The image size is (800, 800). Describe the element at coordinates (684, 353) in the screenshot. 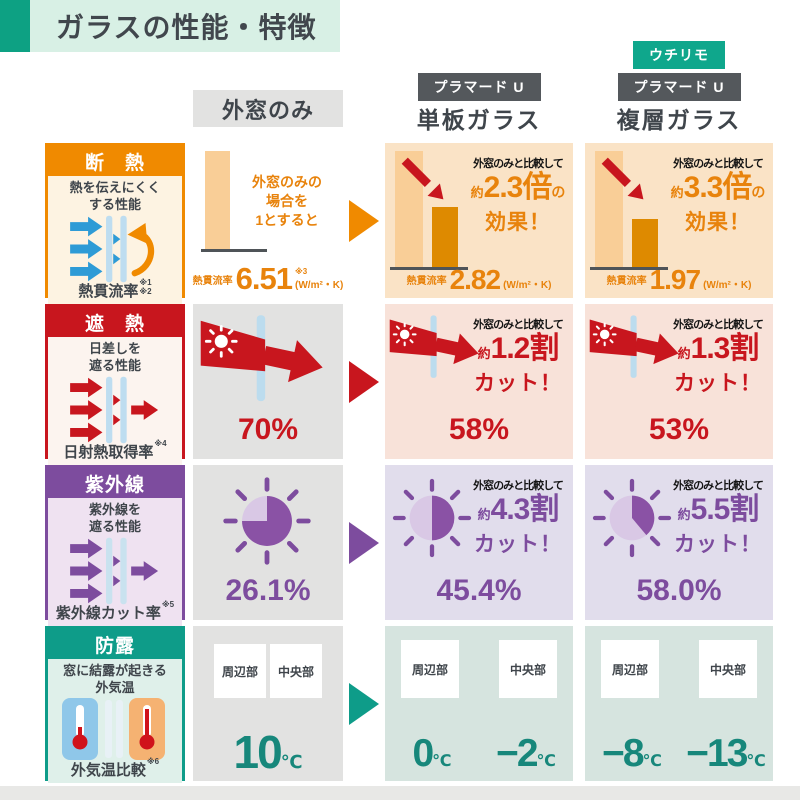

I see `approx: 約` at that location.